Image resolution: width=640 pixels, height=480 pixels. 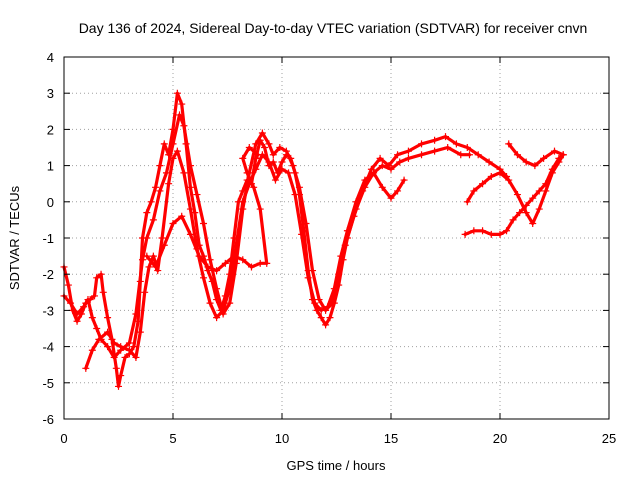 I want to click on y-tick-label: 4, so click(x=50, y=57).